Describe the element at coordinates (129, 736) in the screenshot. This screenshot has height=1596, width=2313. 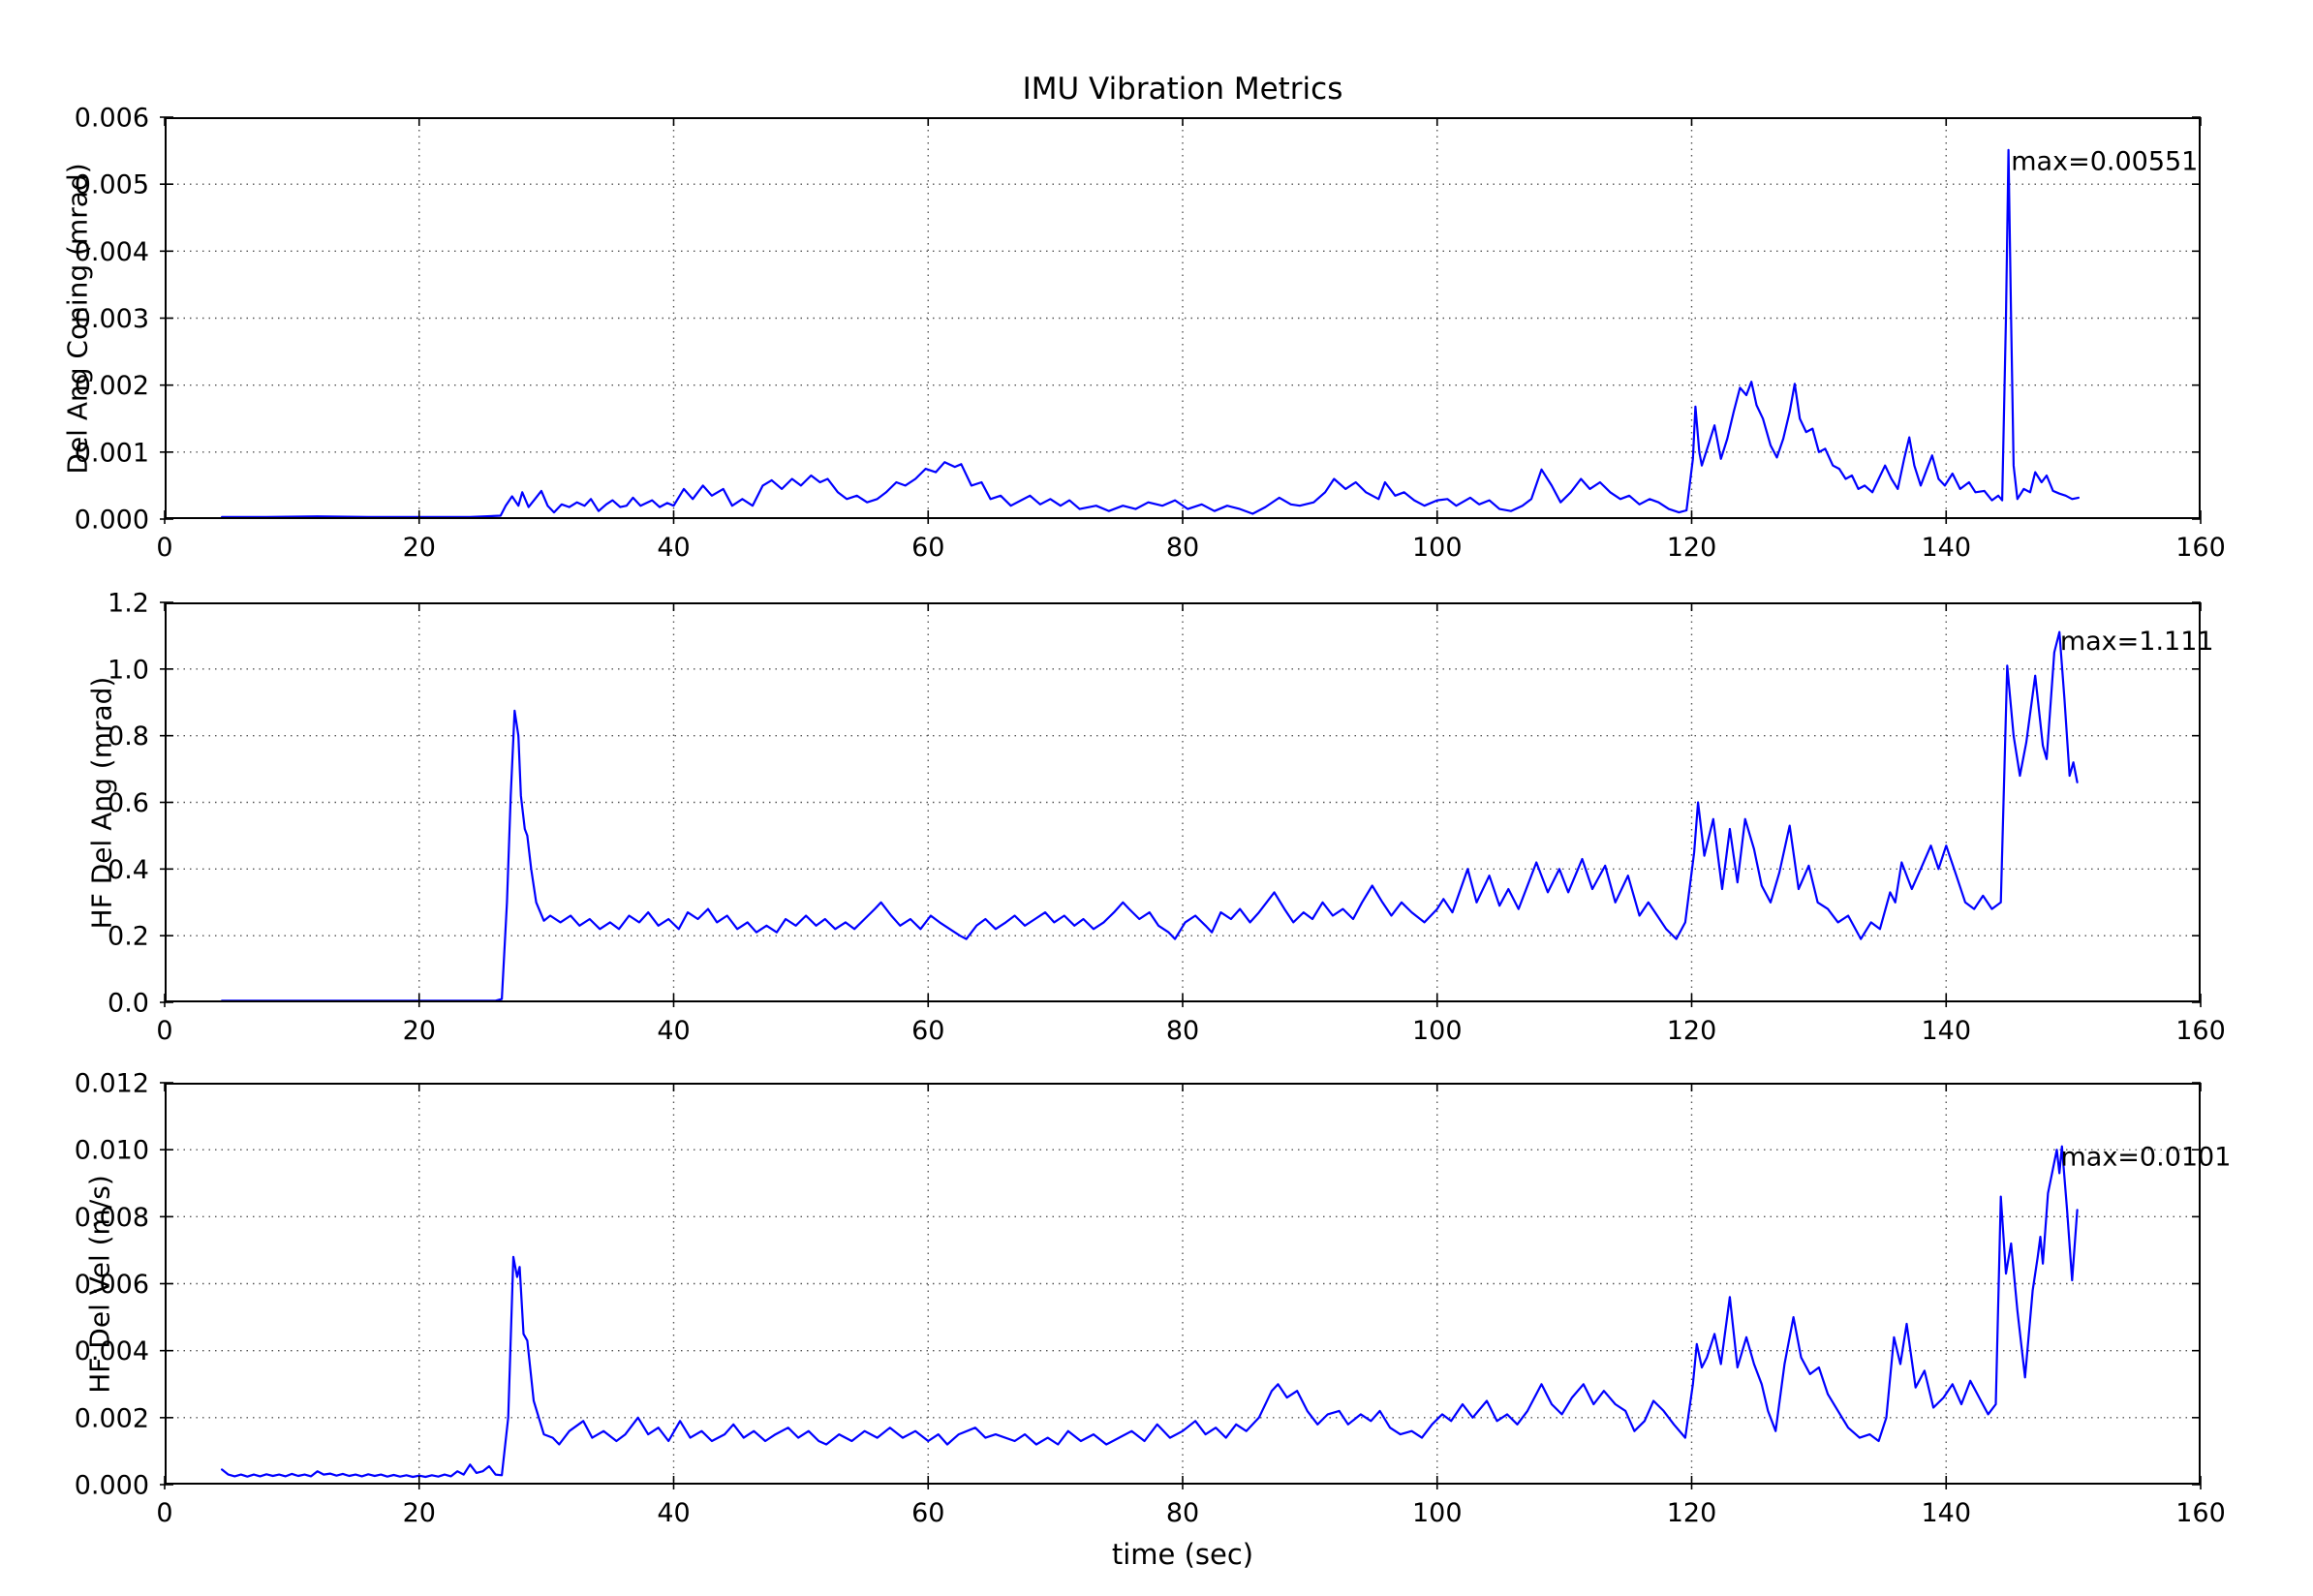
I see `y-tick-label: 0.8` at that location.